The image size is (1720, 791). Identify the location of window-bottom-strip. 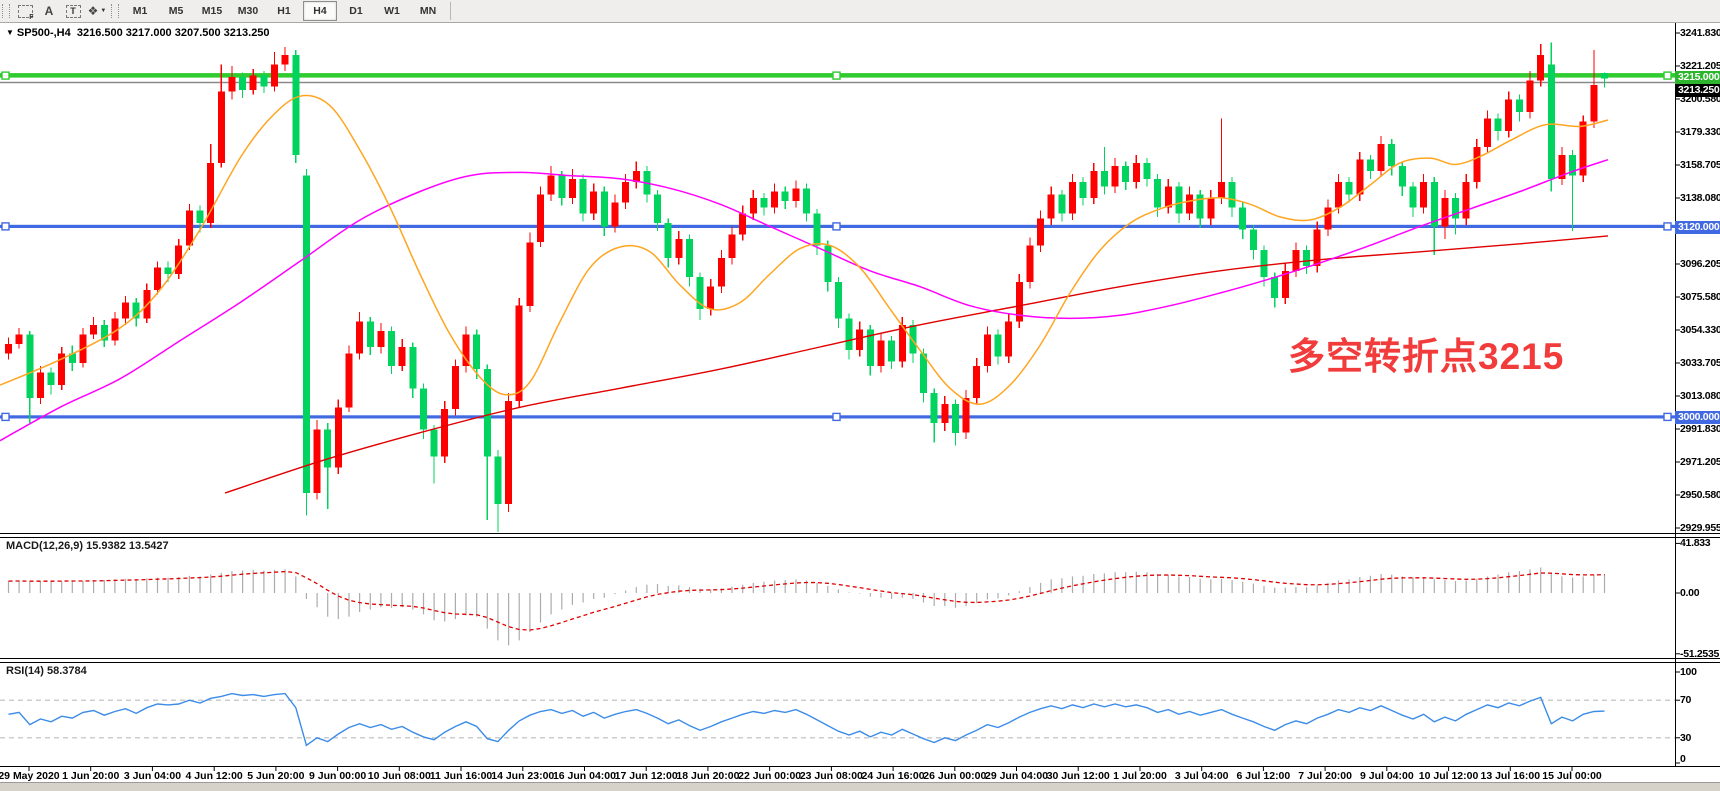
(860, 786).